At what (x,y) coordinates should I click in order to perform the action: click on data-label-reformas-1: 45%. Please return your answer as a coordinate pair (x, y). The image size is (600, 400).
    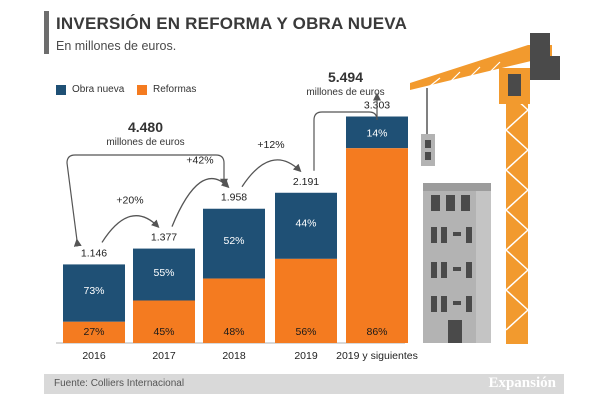
    Looking at the image, I should click on (163, 332).